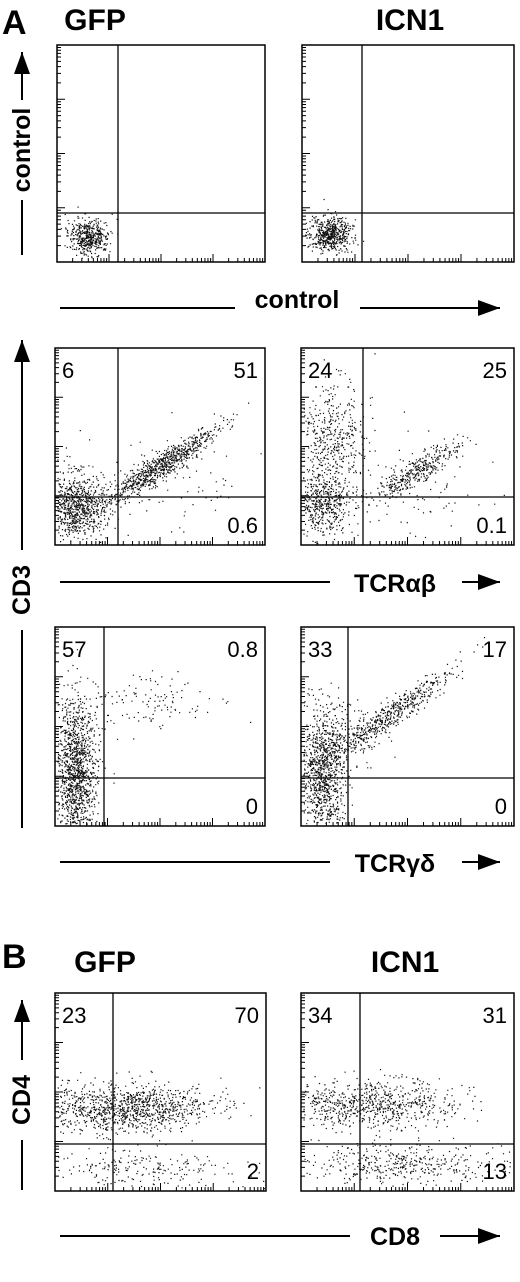  I want to click on quadrant-percent: 57, so click(74, 649).